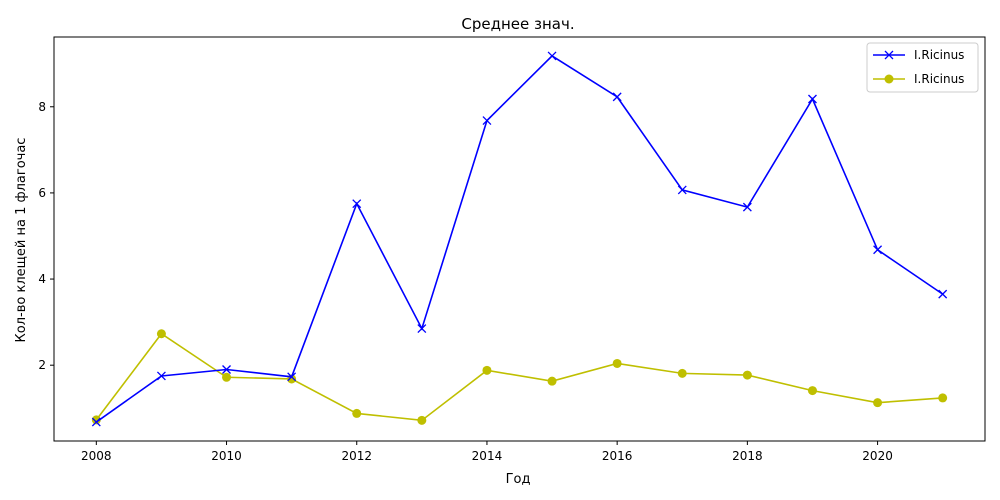 The height and width of the screenshot is (500, 1000). Describe the element at coordinates (517, 24) in the screenshot. I see `chart-title: Среднее знач.` at that location.